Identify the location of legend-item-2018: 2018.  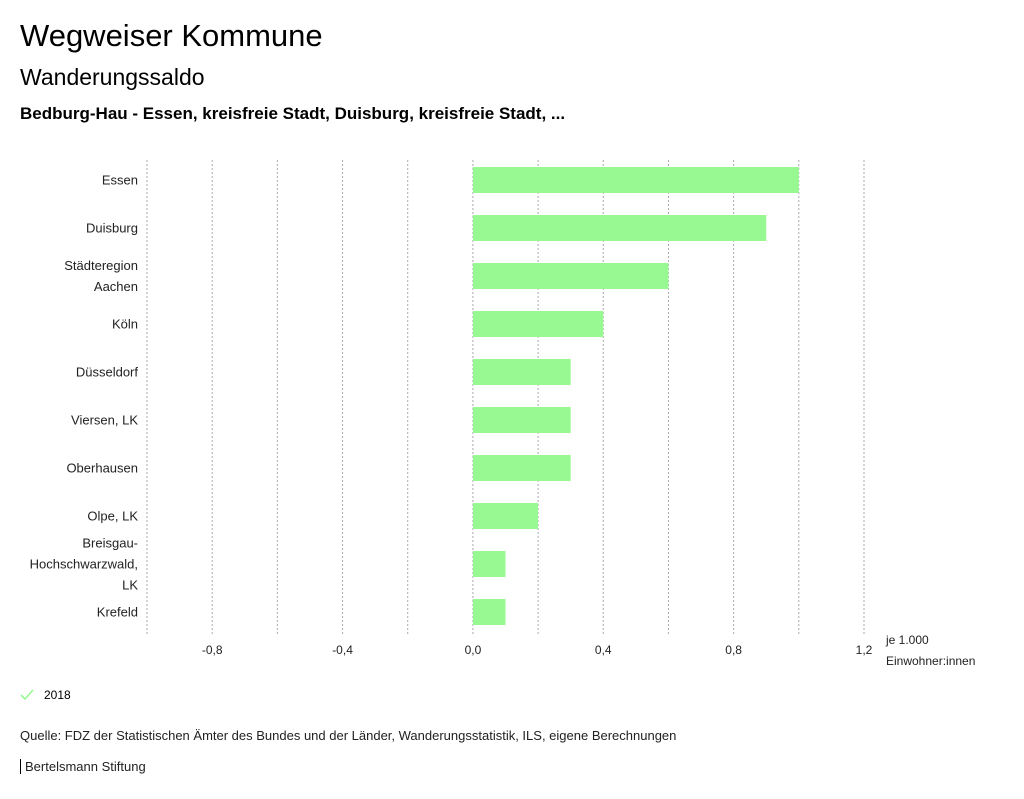
(45, 695).